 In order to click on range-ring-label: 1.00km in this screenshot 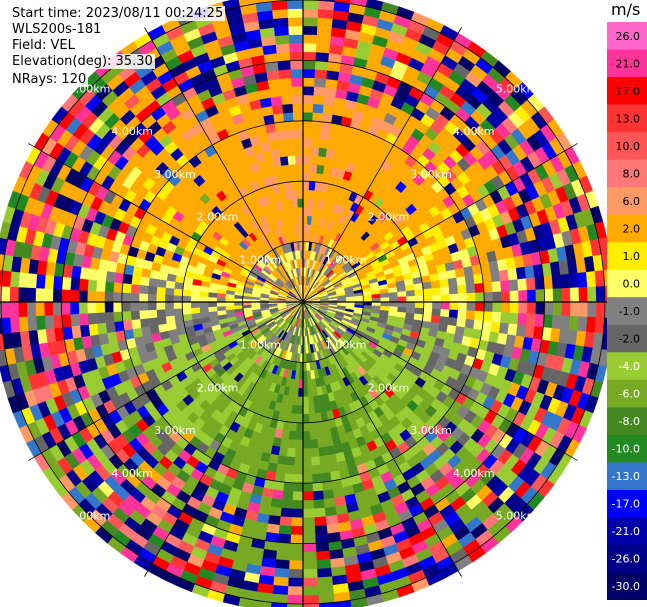, I will do `click(261, 259)`.